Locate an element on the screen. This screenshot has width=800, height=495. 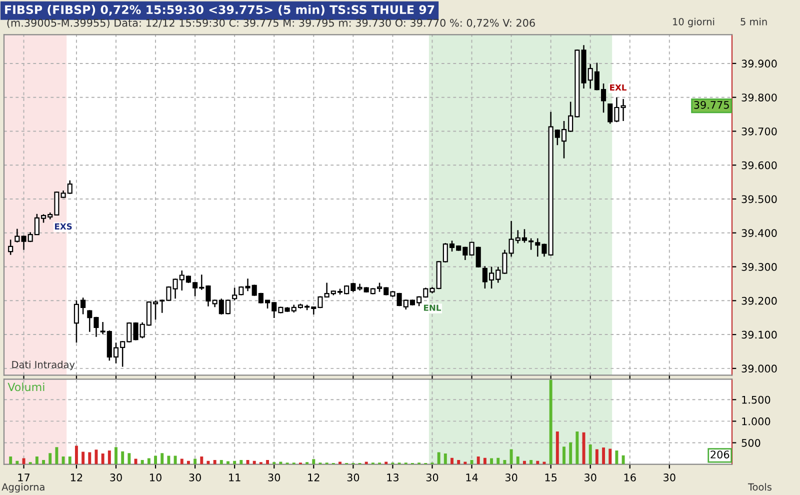
y-tick-label: 39.500 is located at coordinates (759, 199).